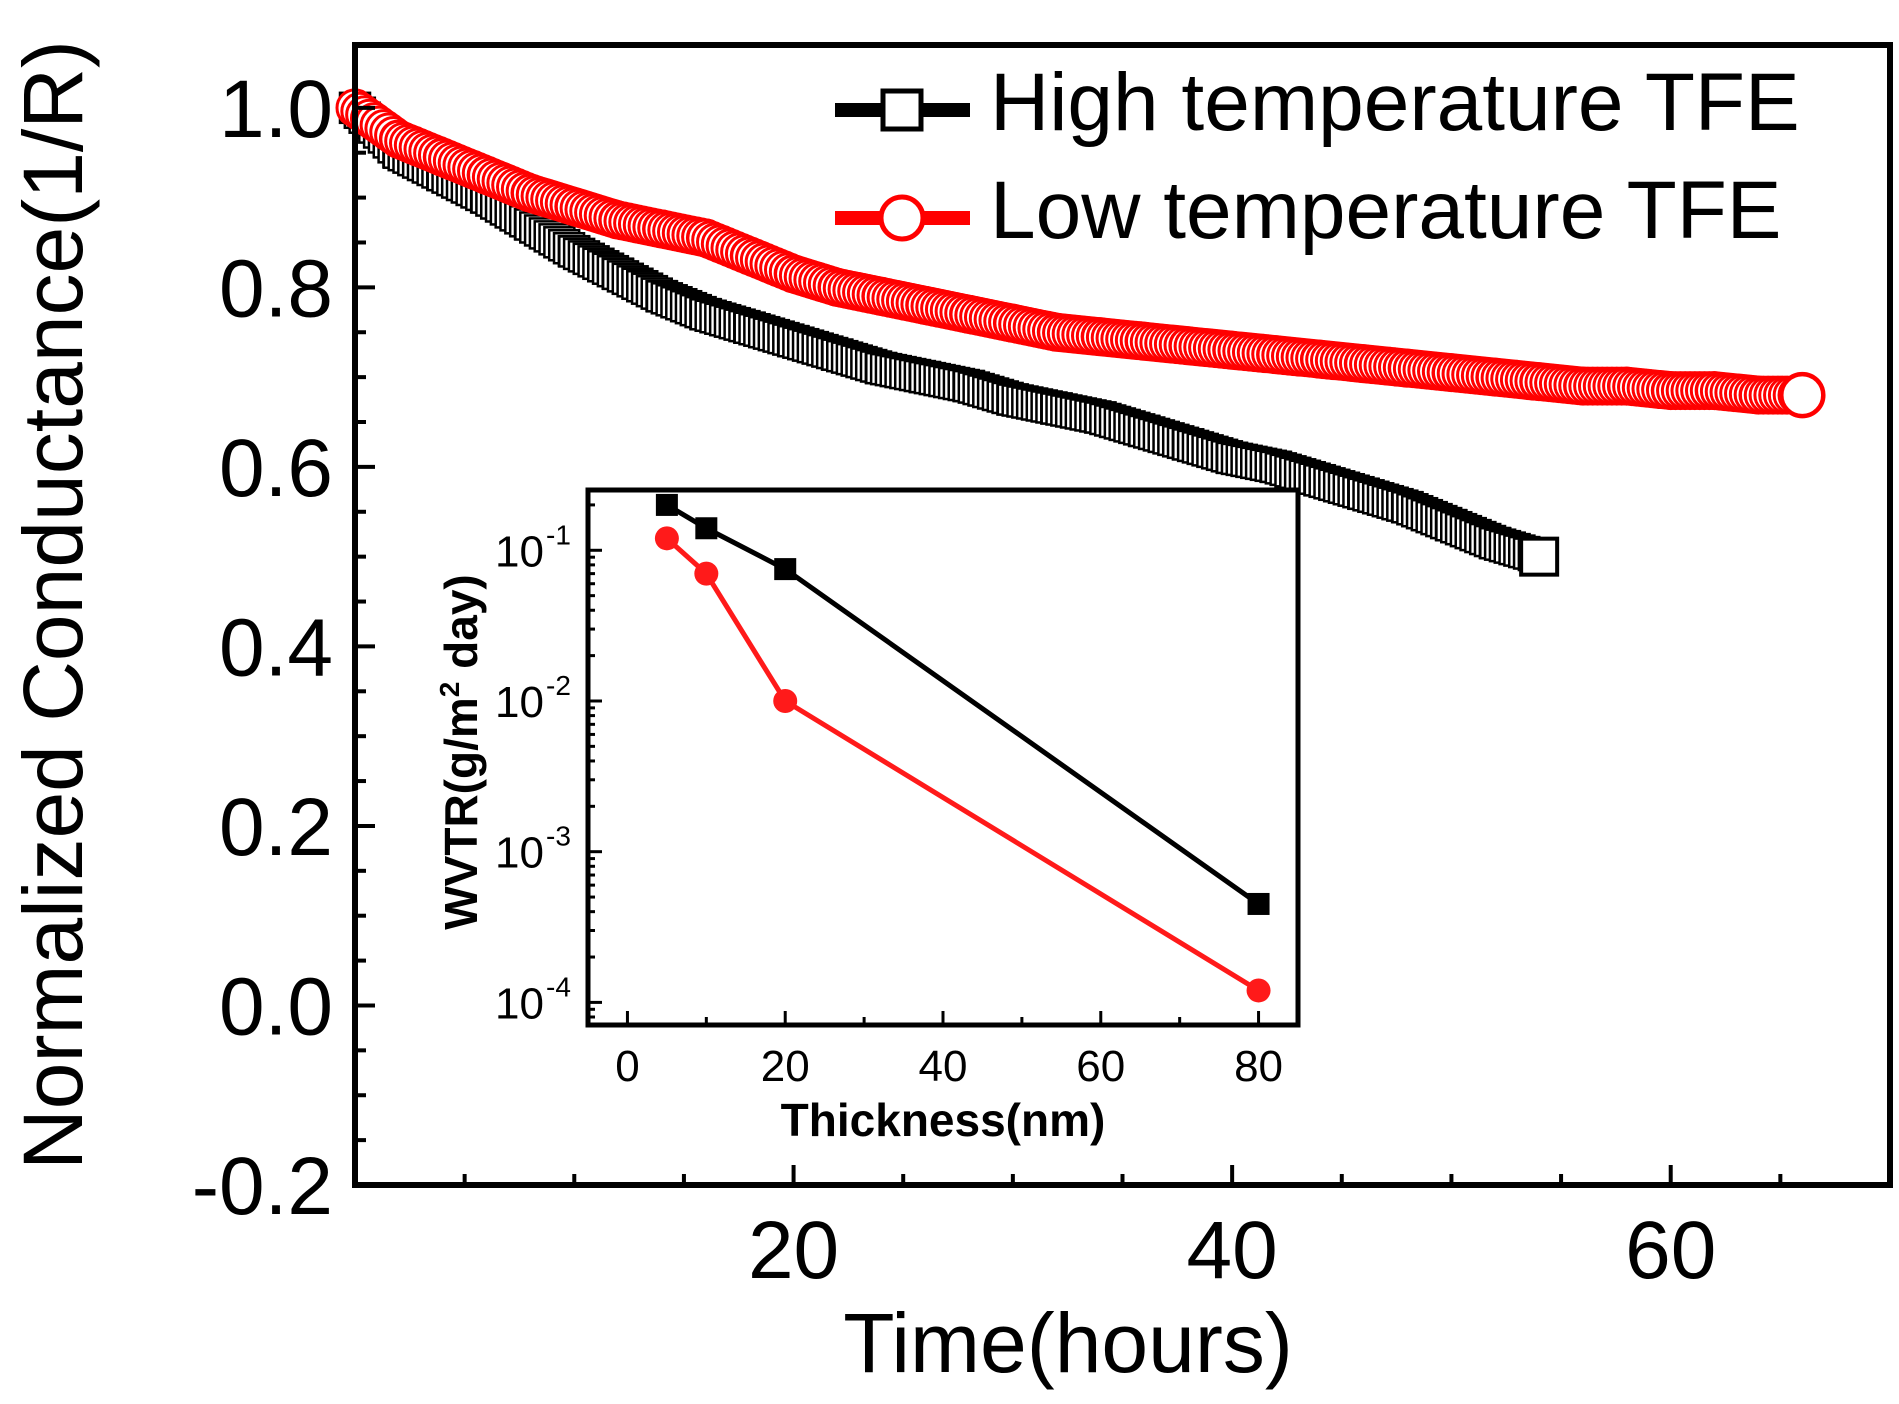 The height and width of the screenshot is (1404, 1899). I want to click on inset-x-axis: 0 20 40 60 80, so click(949, 1051).